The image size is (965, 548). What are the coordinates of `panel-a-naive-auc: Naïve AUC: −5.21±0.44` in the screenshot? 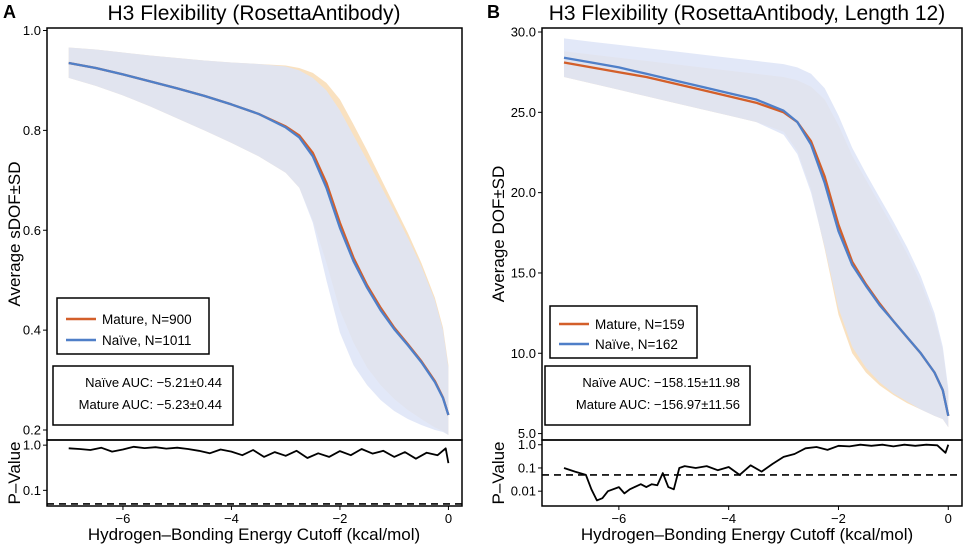 It's located at (153, 382).